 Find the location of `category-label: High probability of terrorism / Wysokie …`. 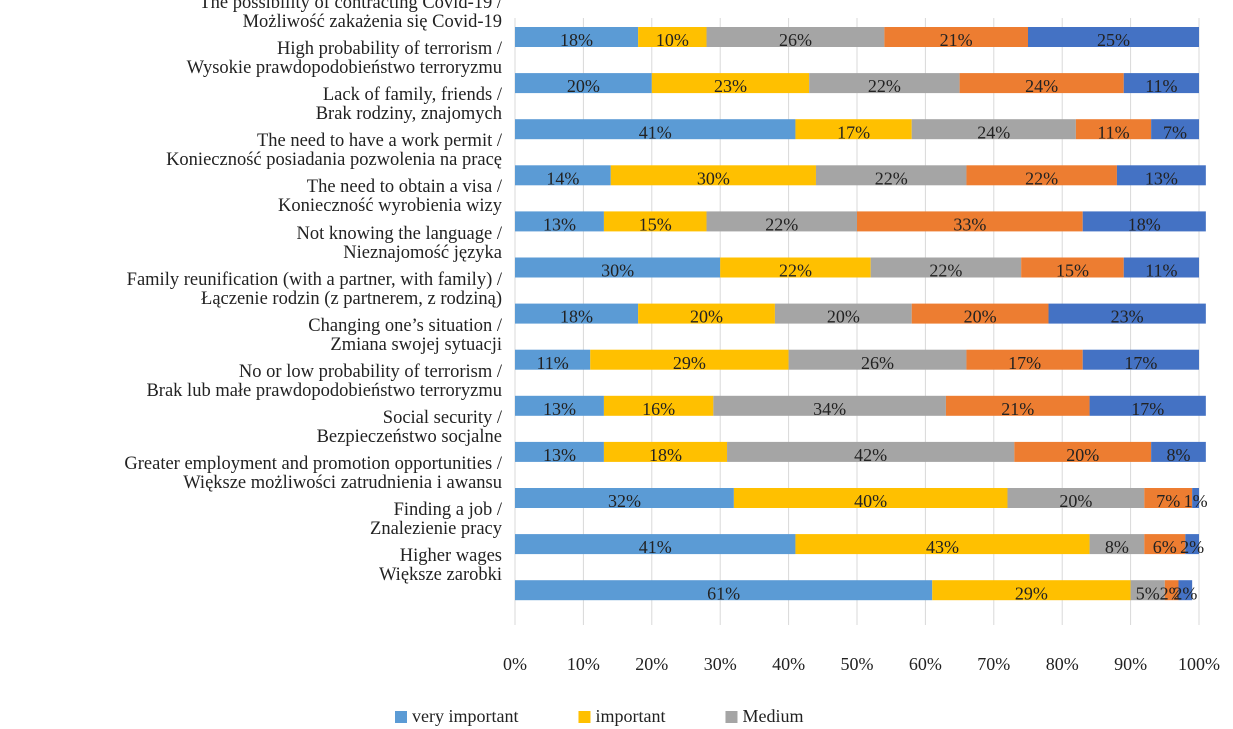

category-label: High probability of terrorism / Wysokie … is located at coordinates (344, 59).